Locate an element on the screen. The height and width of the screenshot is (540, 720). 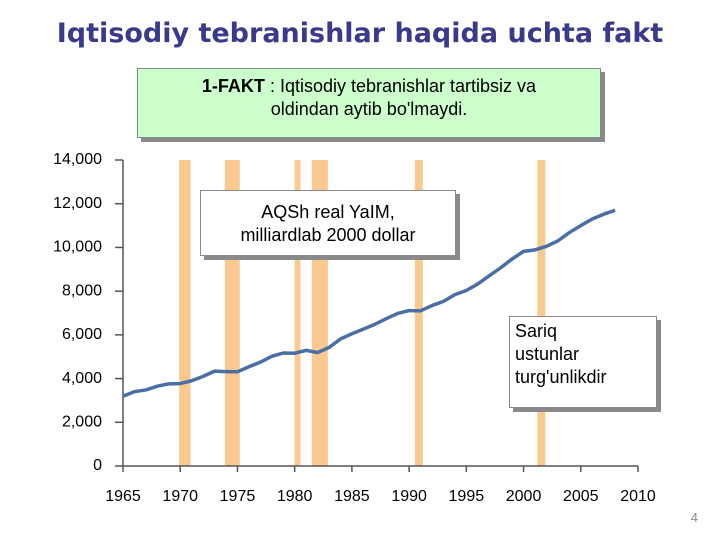
annotation-box: AQSh real YaIM, milliardlab 2000 dollar is located at coordinates (328, 223).